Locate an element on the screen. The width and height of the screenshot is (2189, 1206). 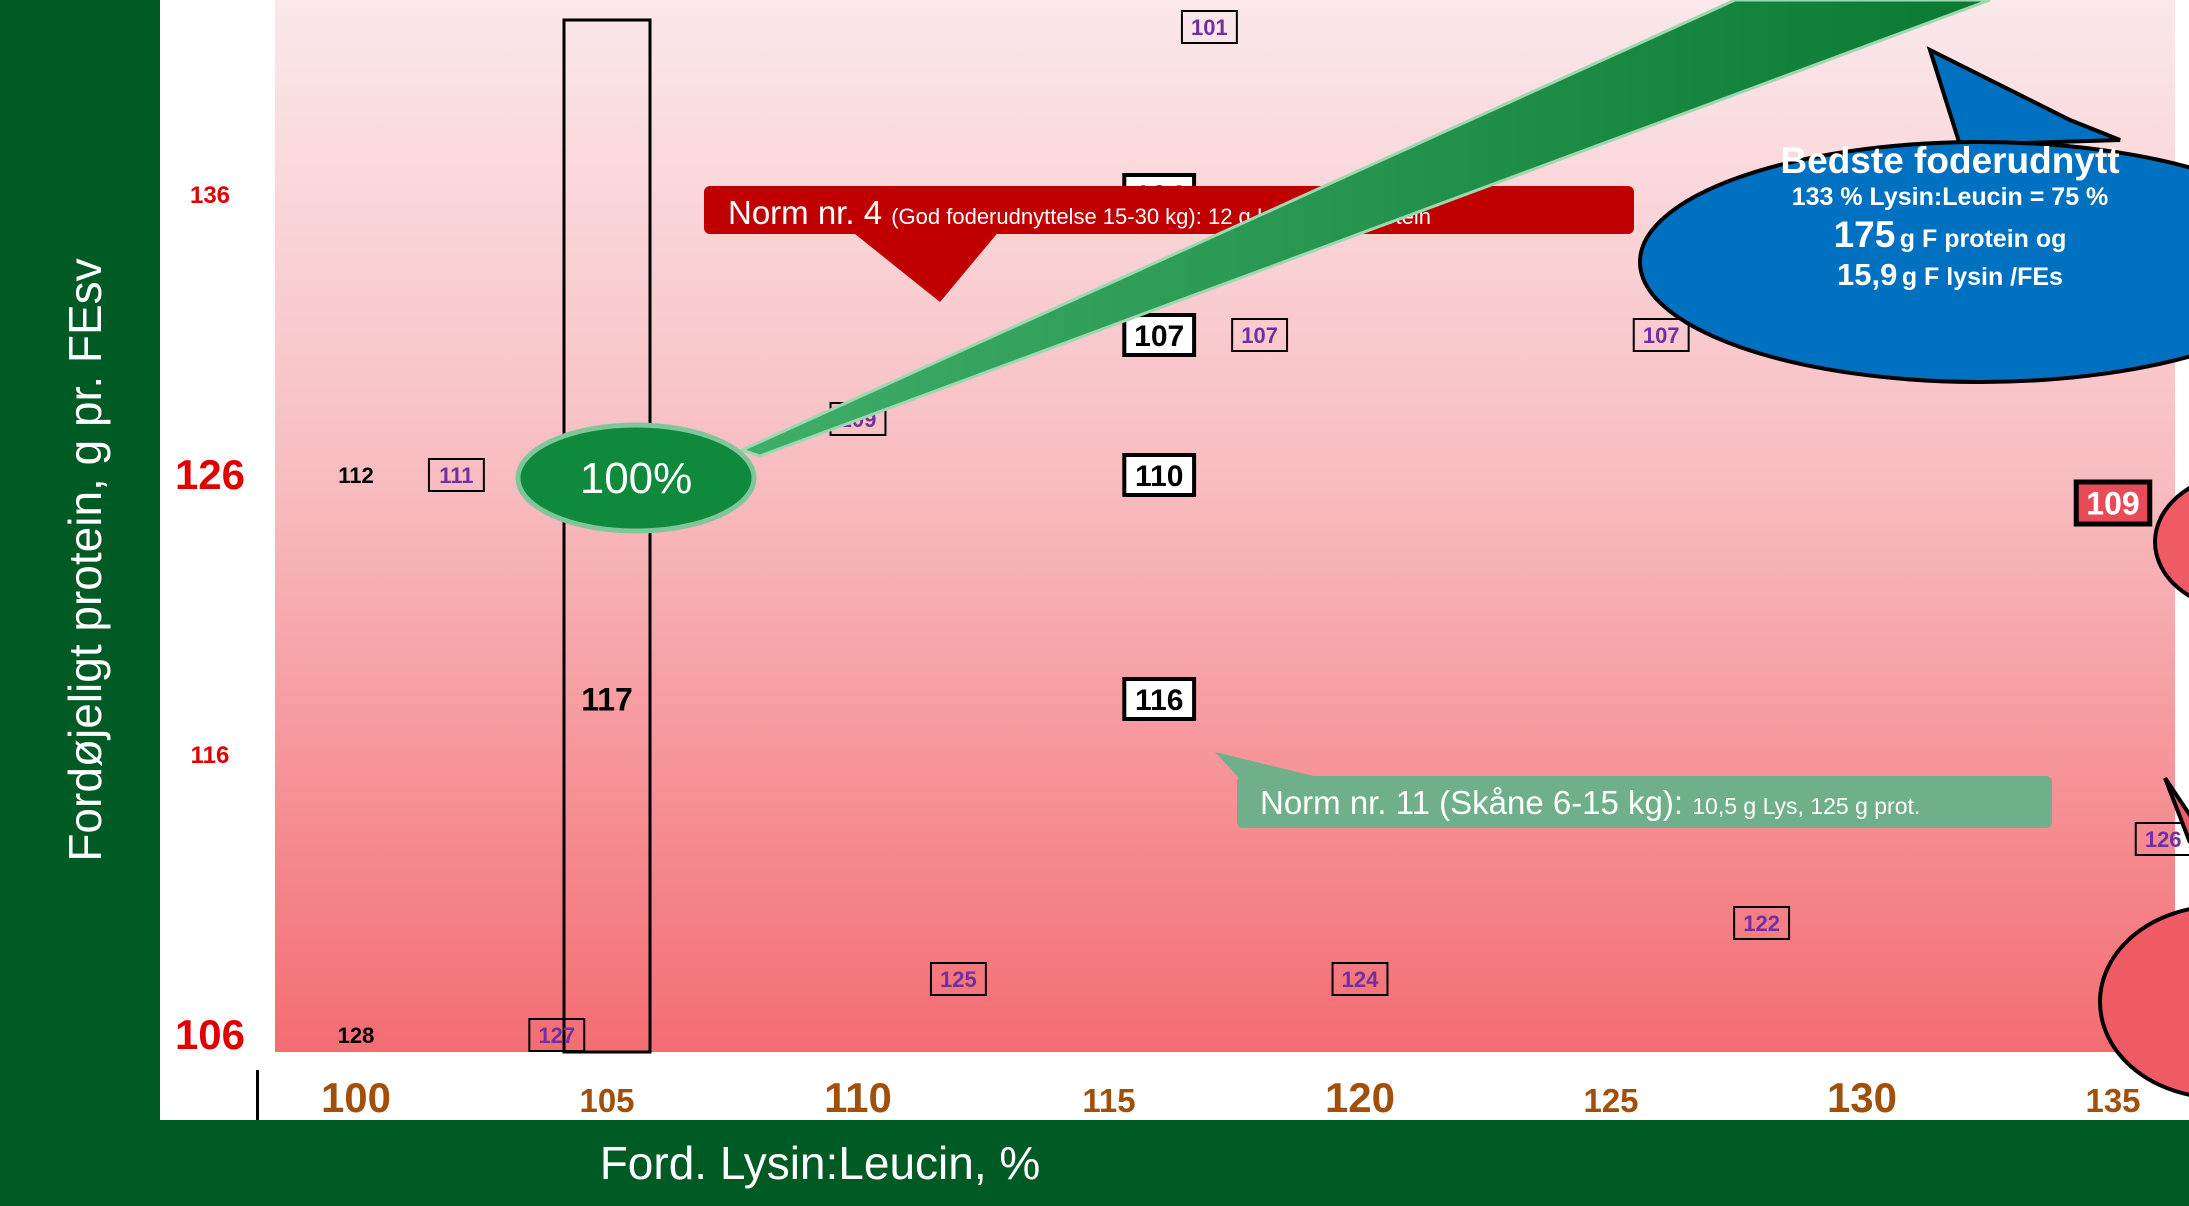
data-point-label: 122 is located at coordinates (1761, 923).